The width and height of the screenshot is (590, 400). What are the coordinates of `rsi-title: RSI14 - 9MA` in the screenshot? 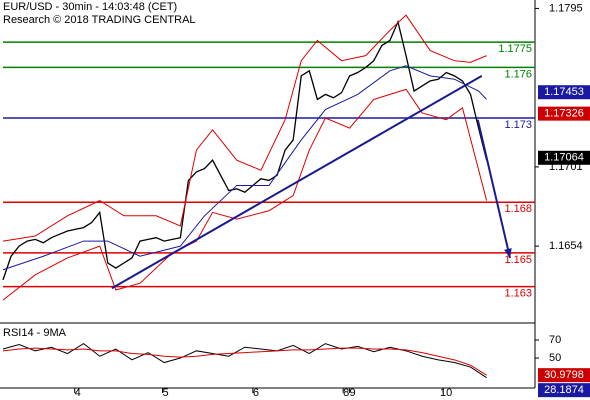 It's located at (35, 333).